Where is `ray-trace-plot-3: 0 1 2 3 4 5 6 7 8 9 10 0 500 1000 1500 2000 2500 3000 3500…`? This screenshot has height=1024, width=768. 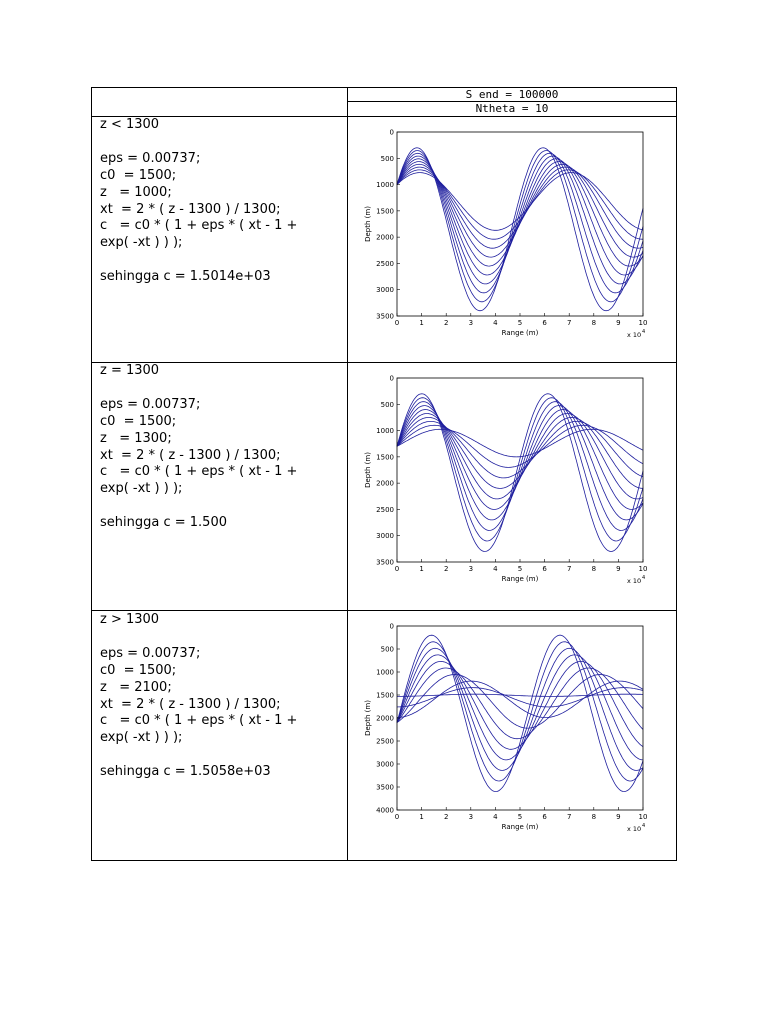 ray-trace-plot-3: 0 1 2 3 4 5 6 7 8 9 10 0 500 1000 1500 2000 2500 3000 3500… is located at coordinates (506, 728).